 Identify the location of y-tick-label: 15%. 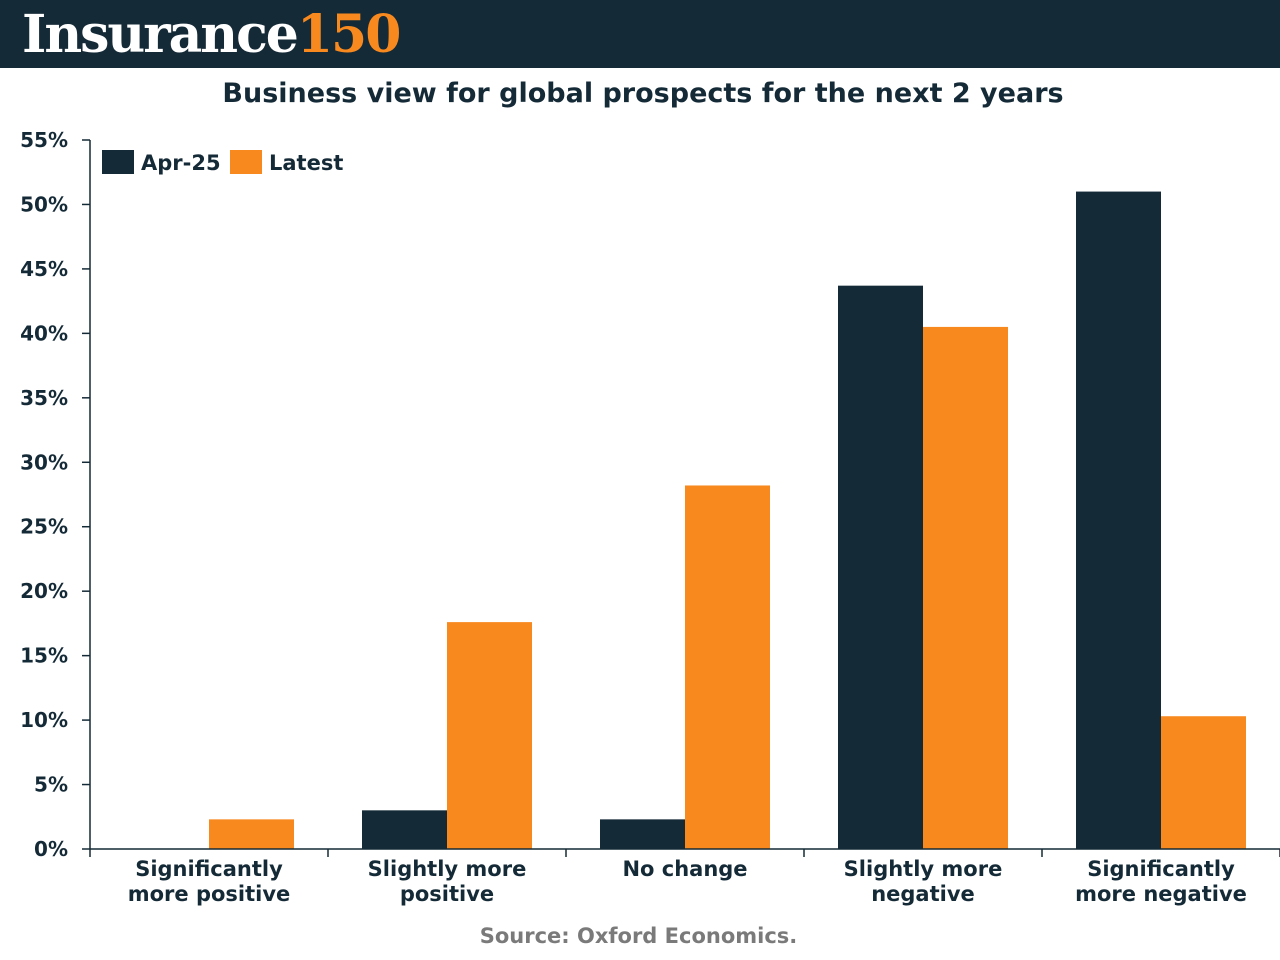
(44, 656).